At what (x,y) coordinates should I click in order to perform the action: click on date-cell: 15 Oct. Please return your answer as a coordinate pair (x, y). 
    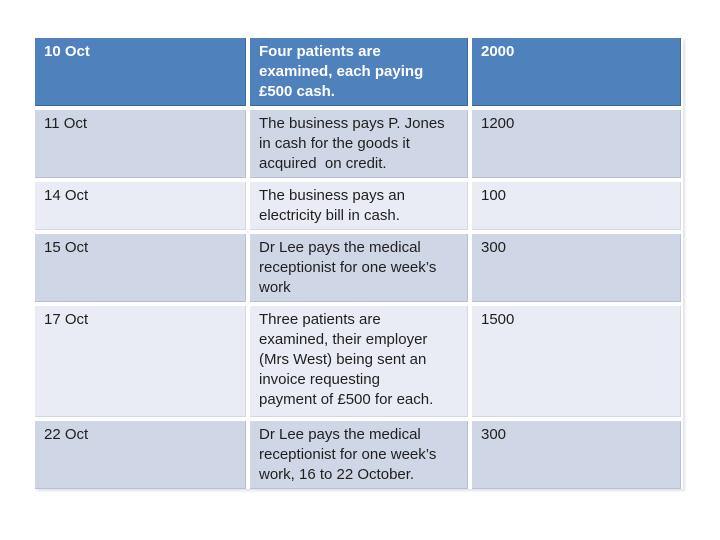
    Looking at the image, I should click on (140, 268).